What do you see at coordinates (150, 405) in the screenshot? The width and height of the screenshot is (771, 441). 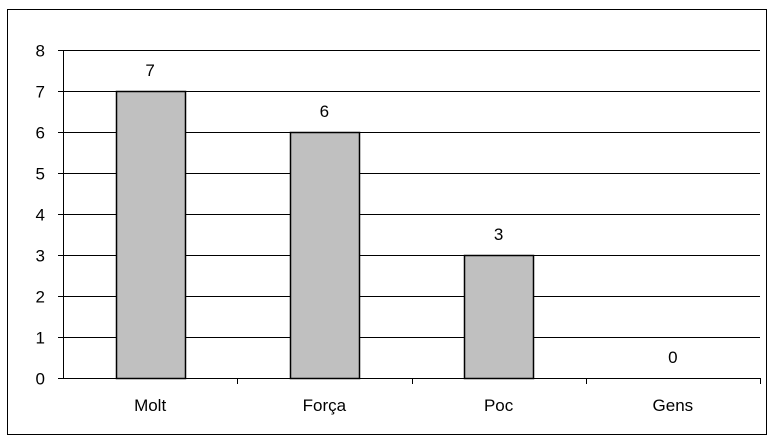 I see `x-category-label: Molt` at bounding box center [150, 405].